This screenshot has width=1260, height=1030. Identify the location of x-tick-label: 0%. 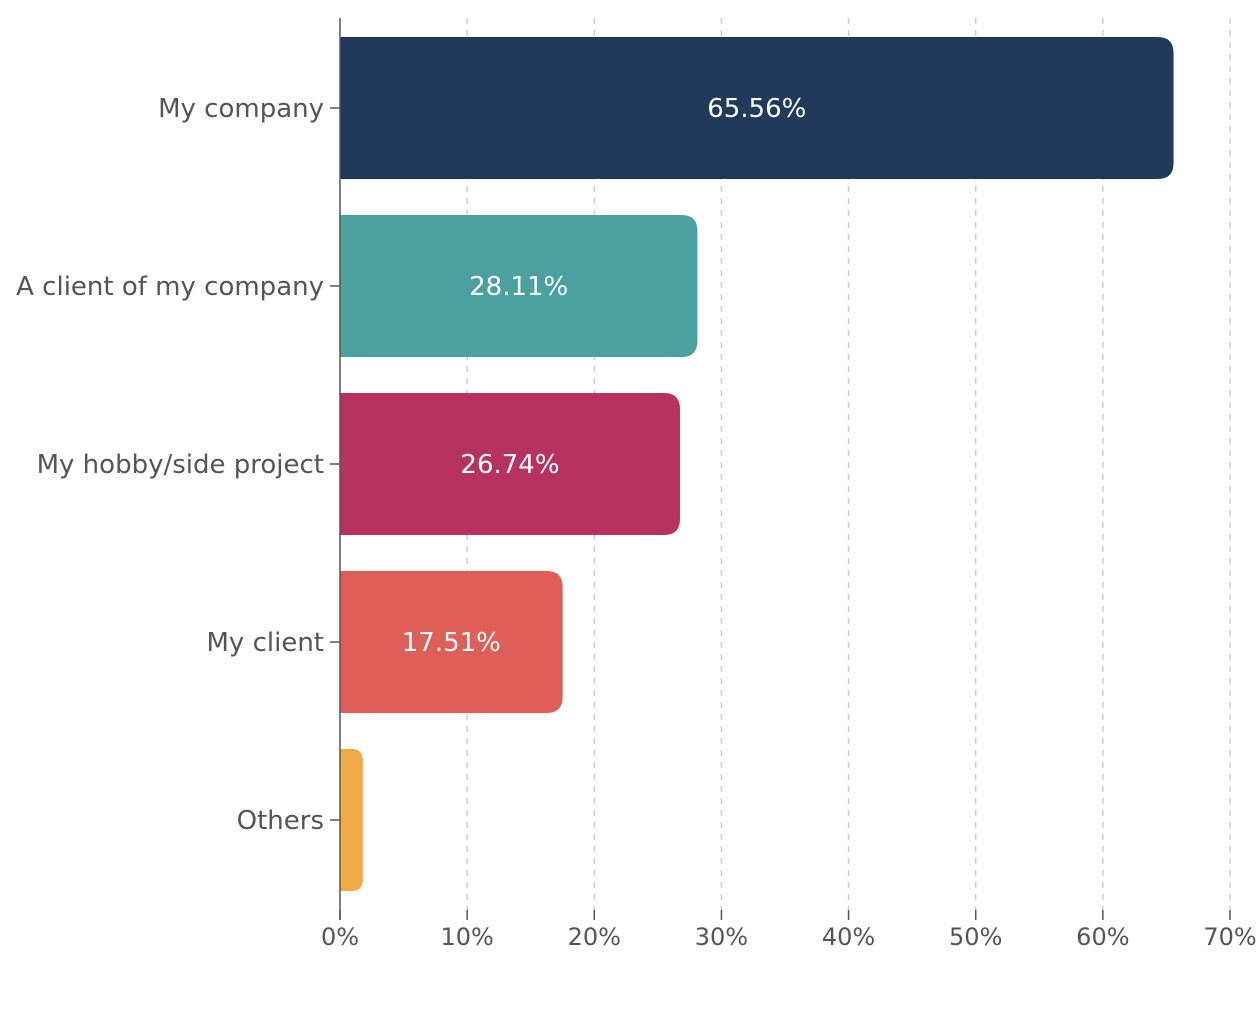
(340, 937).